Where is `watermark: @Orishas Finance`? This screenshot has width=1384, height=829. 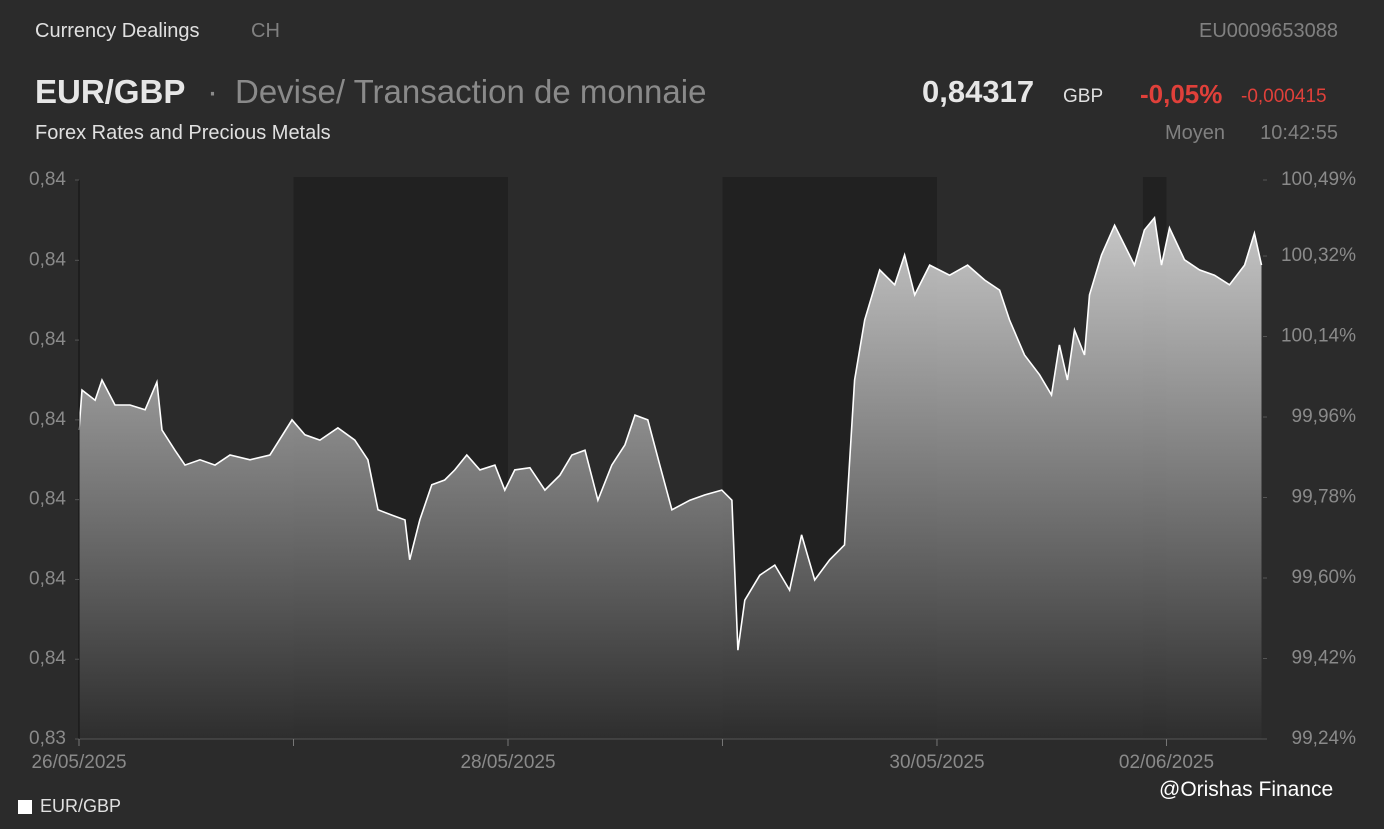
watermark: @Orishas Finance is located at coordinates (1246, 789).